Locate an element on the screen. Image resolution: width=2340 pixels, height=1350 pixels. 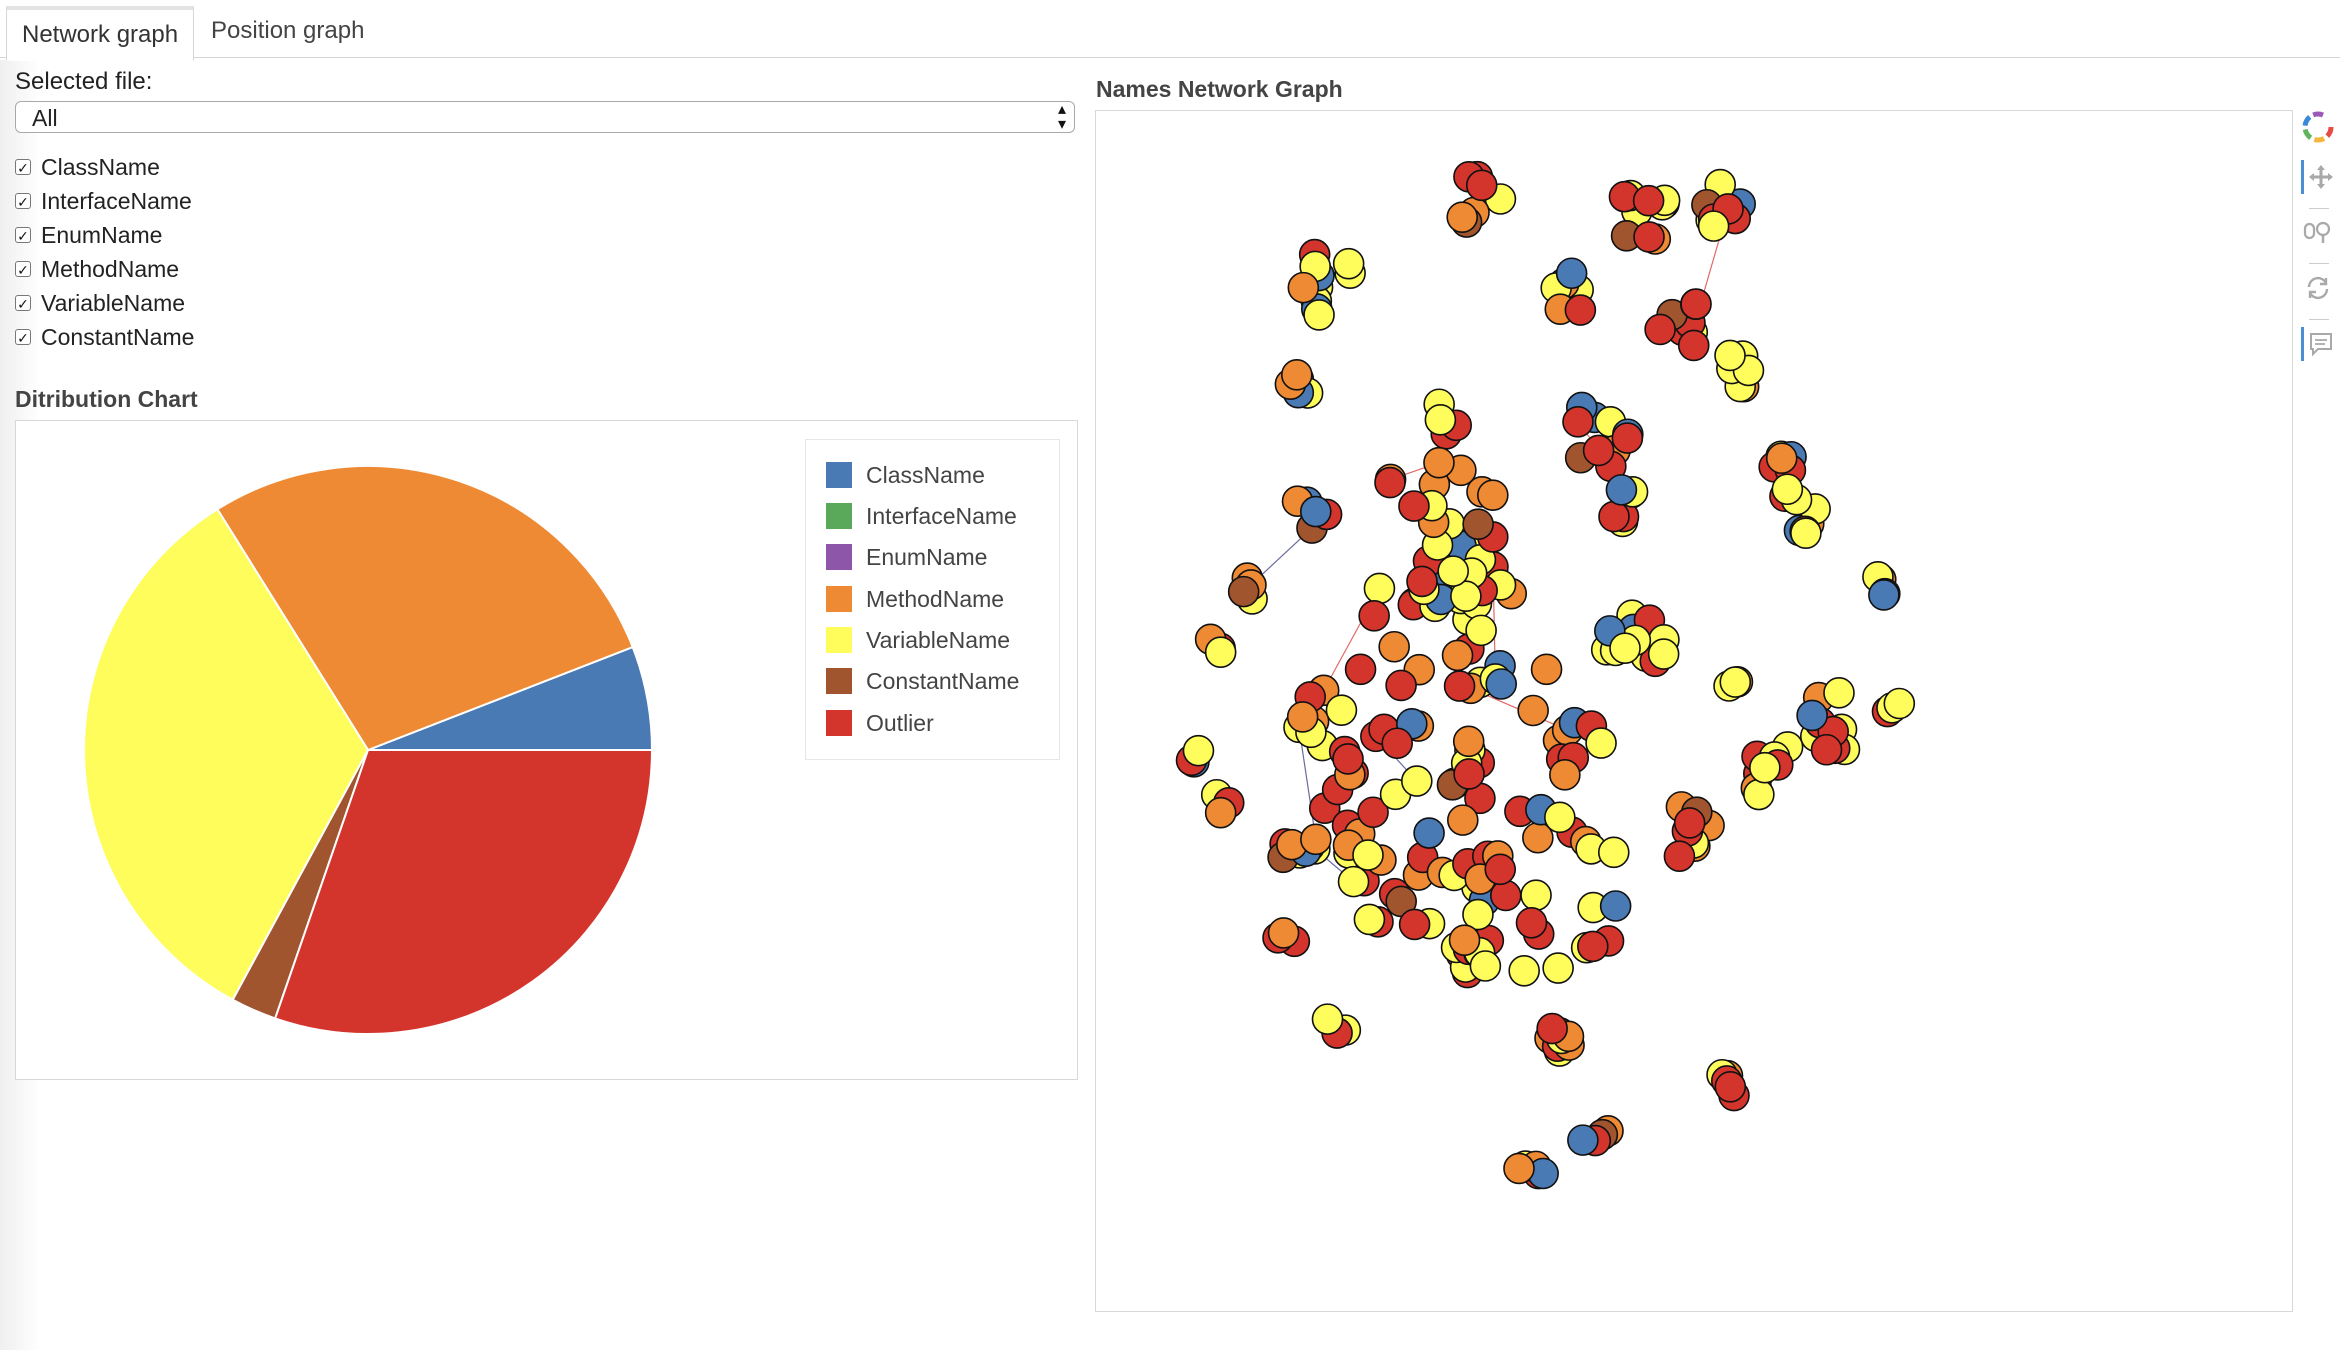
pie-slice-outlier is located at coordinates (463, 892).